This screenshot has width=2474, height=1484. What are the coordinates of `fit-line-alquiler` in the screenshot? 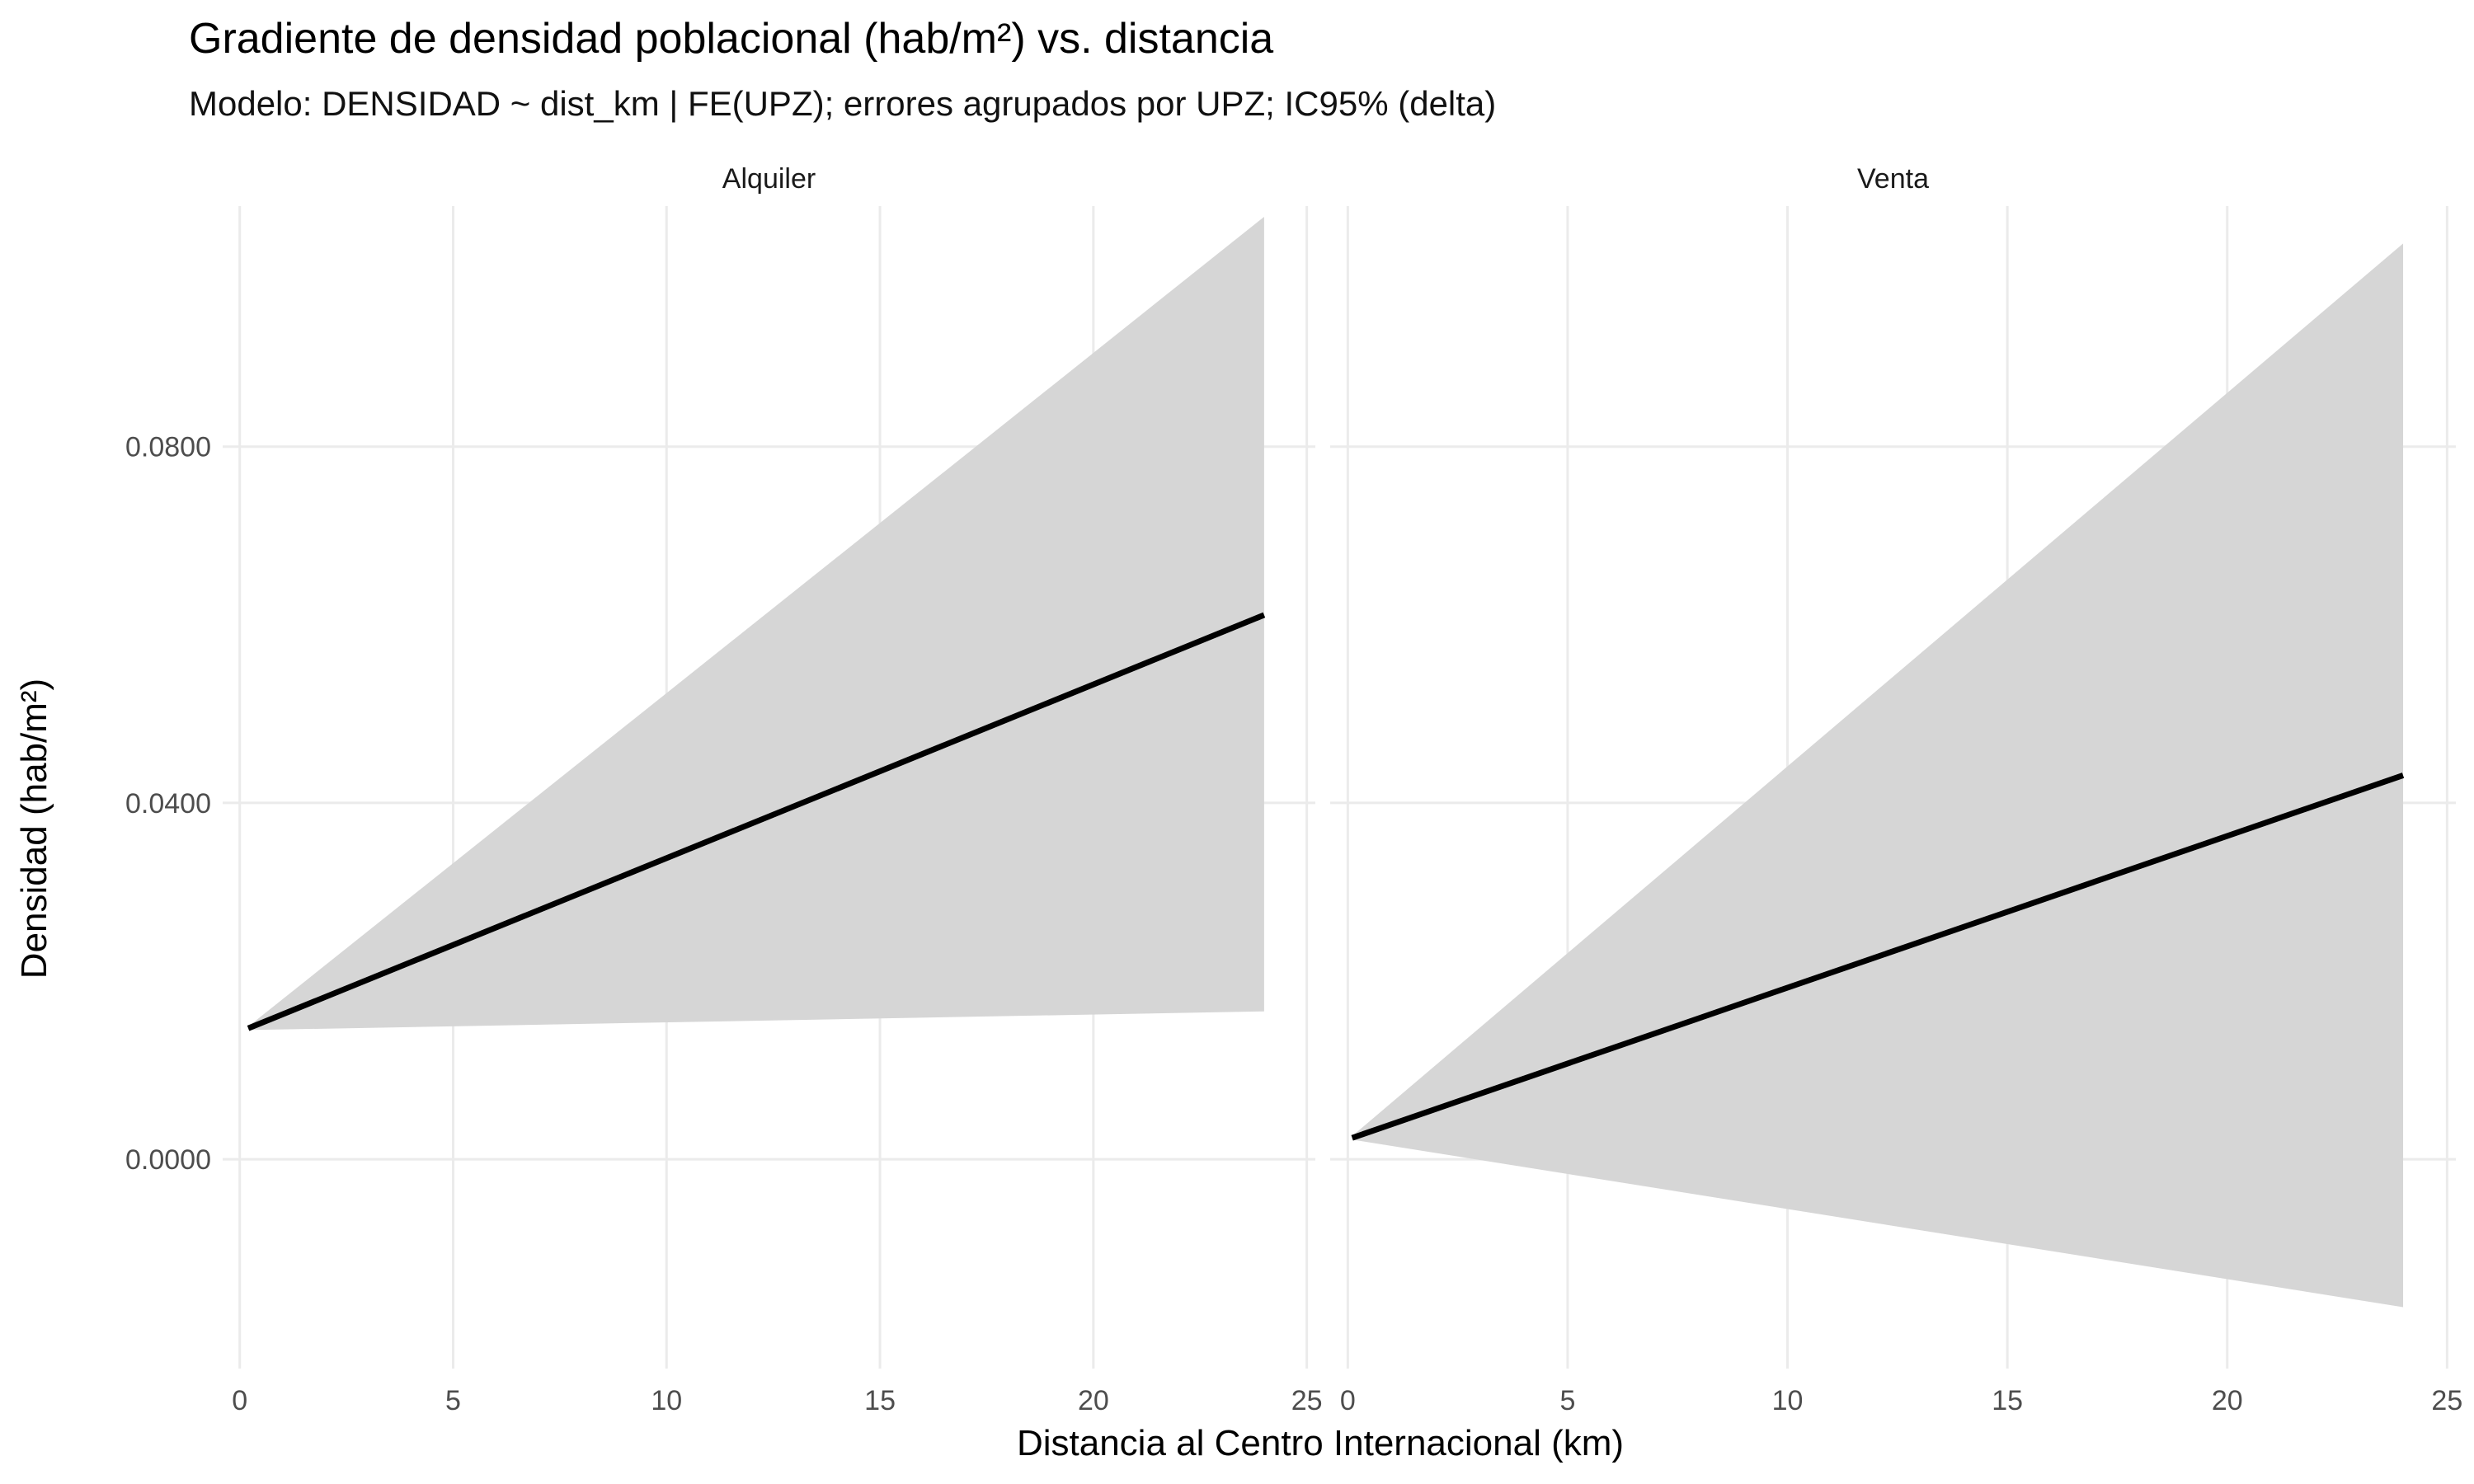 It's located at (756, 821).